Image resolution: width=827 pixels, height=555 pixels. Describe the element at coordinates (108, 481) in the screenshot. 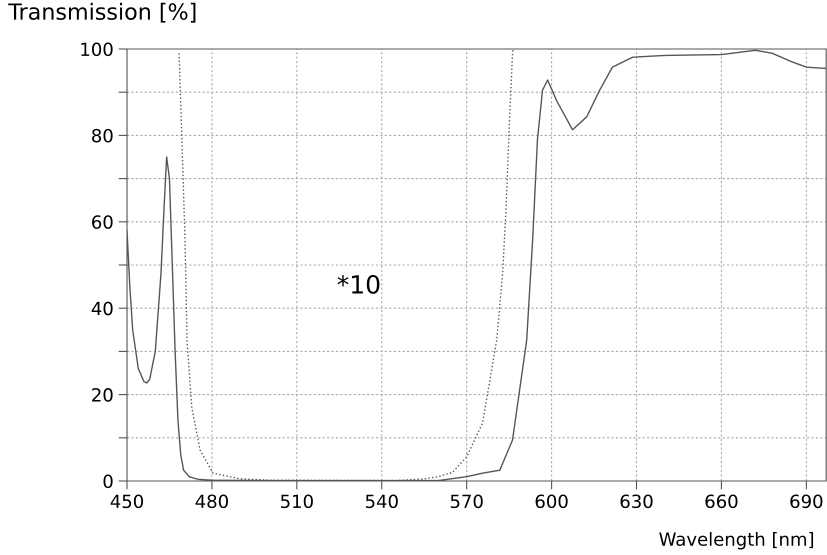

I see `y-tick-label: 0` at that location.